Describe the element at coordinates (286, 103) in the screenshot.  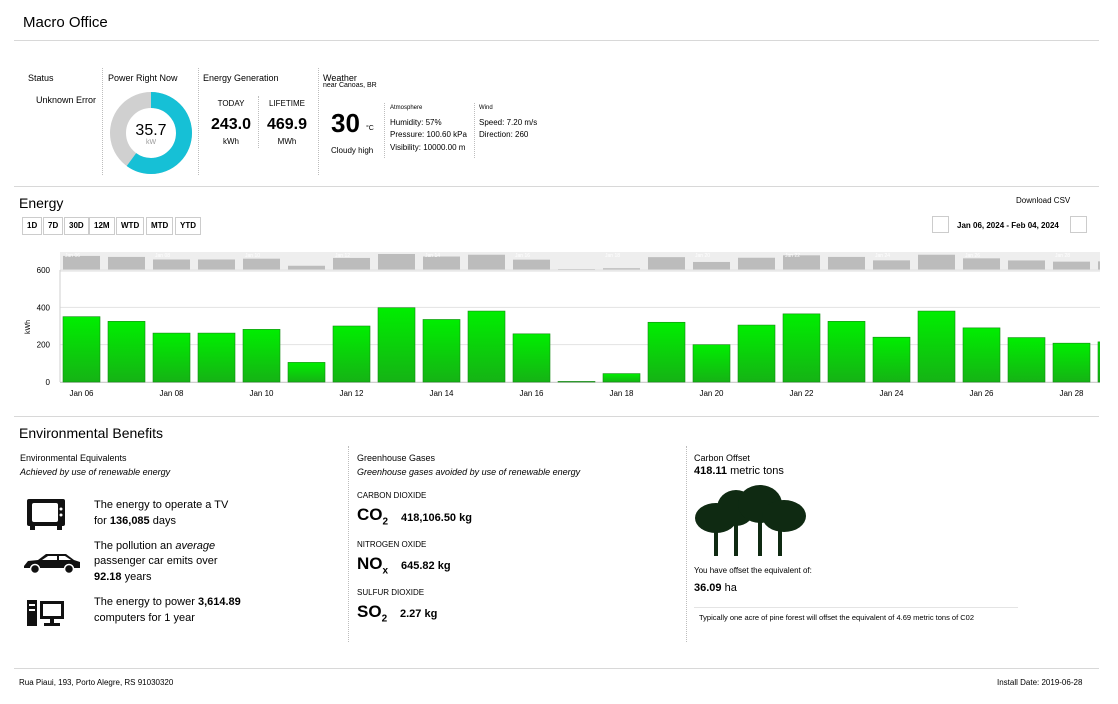
I see `lifetime-label: LIFETIME` at that location.